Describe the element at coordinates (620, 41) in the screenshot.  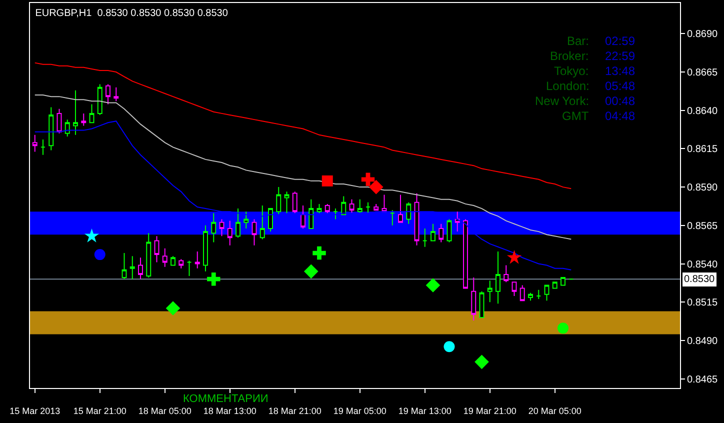
I see `text: 02:59` at that location.